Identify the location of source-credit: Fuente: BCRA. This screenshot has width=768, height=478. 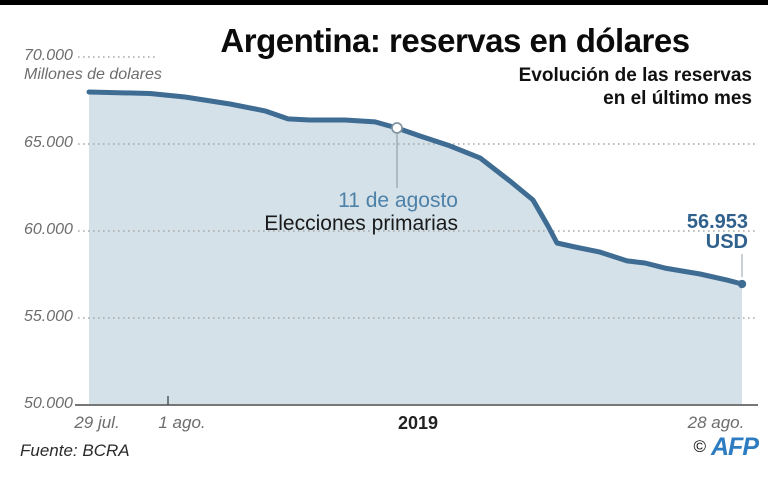
(75, 450).